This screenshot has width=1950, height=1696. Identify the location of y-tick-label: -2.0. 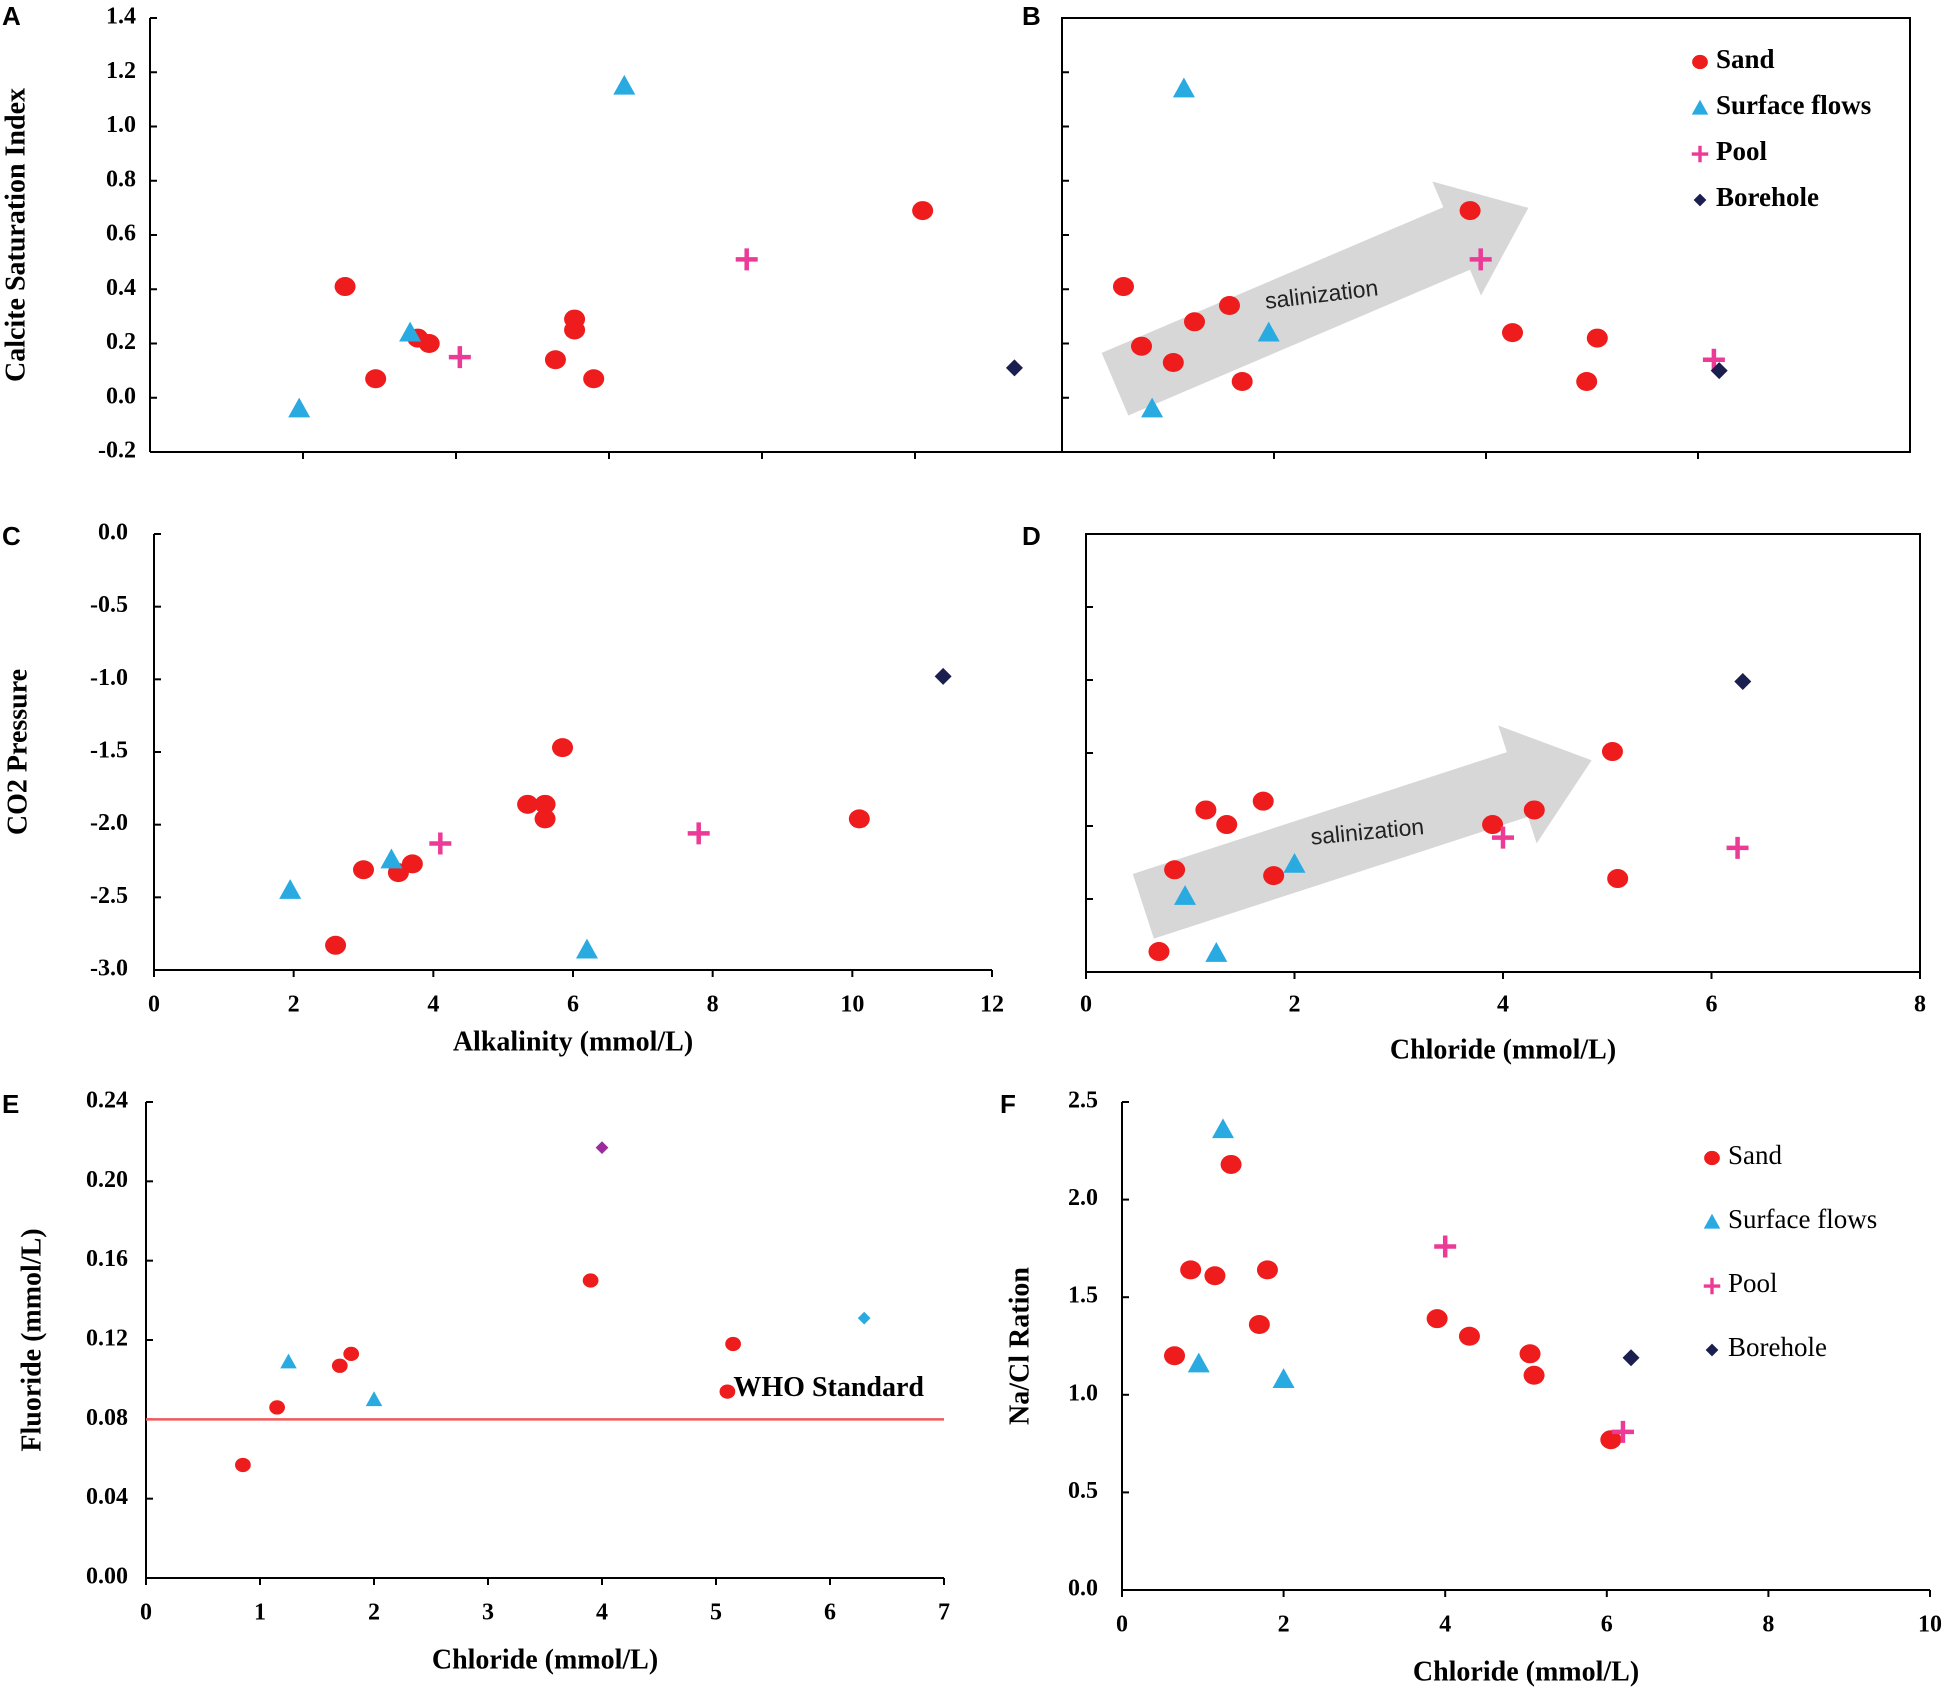
(109, 823).